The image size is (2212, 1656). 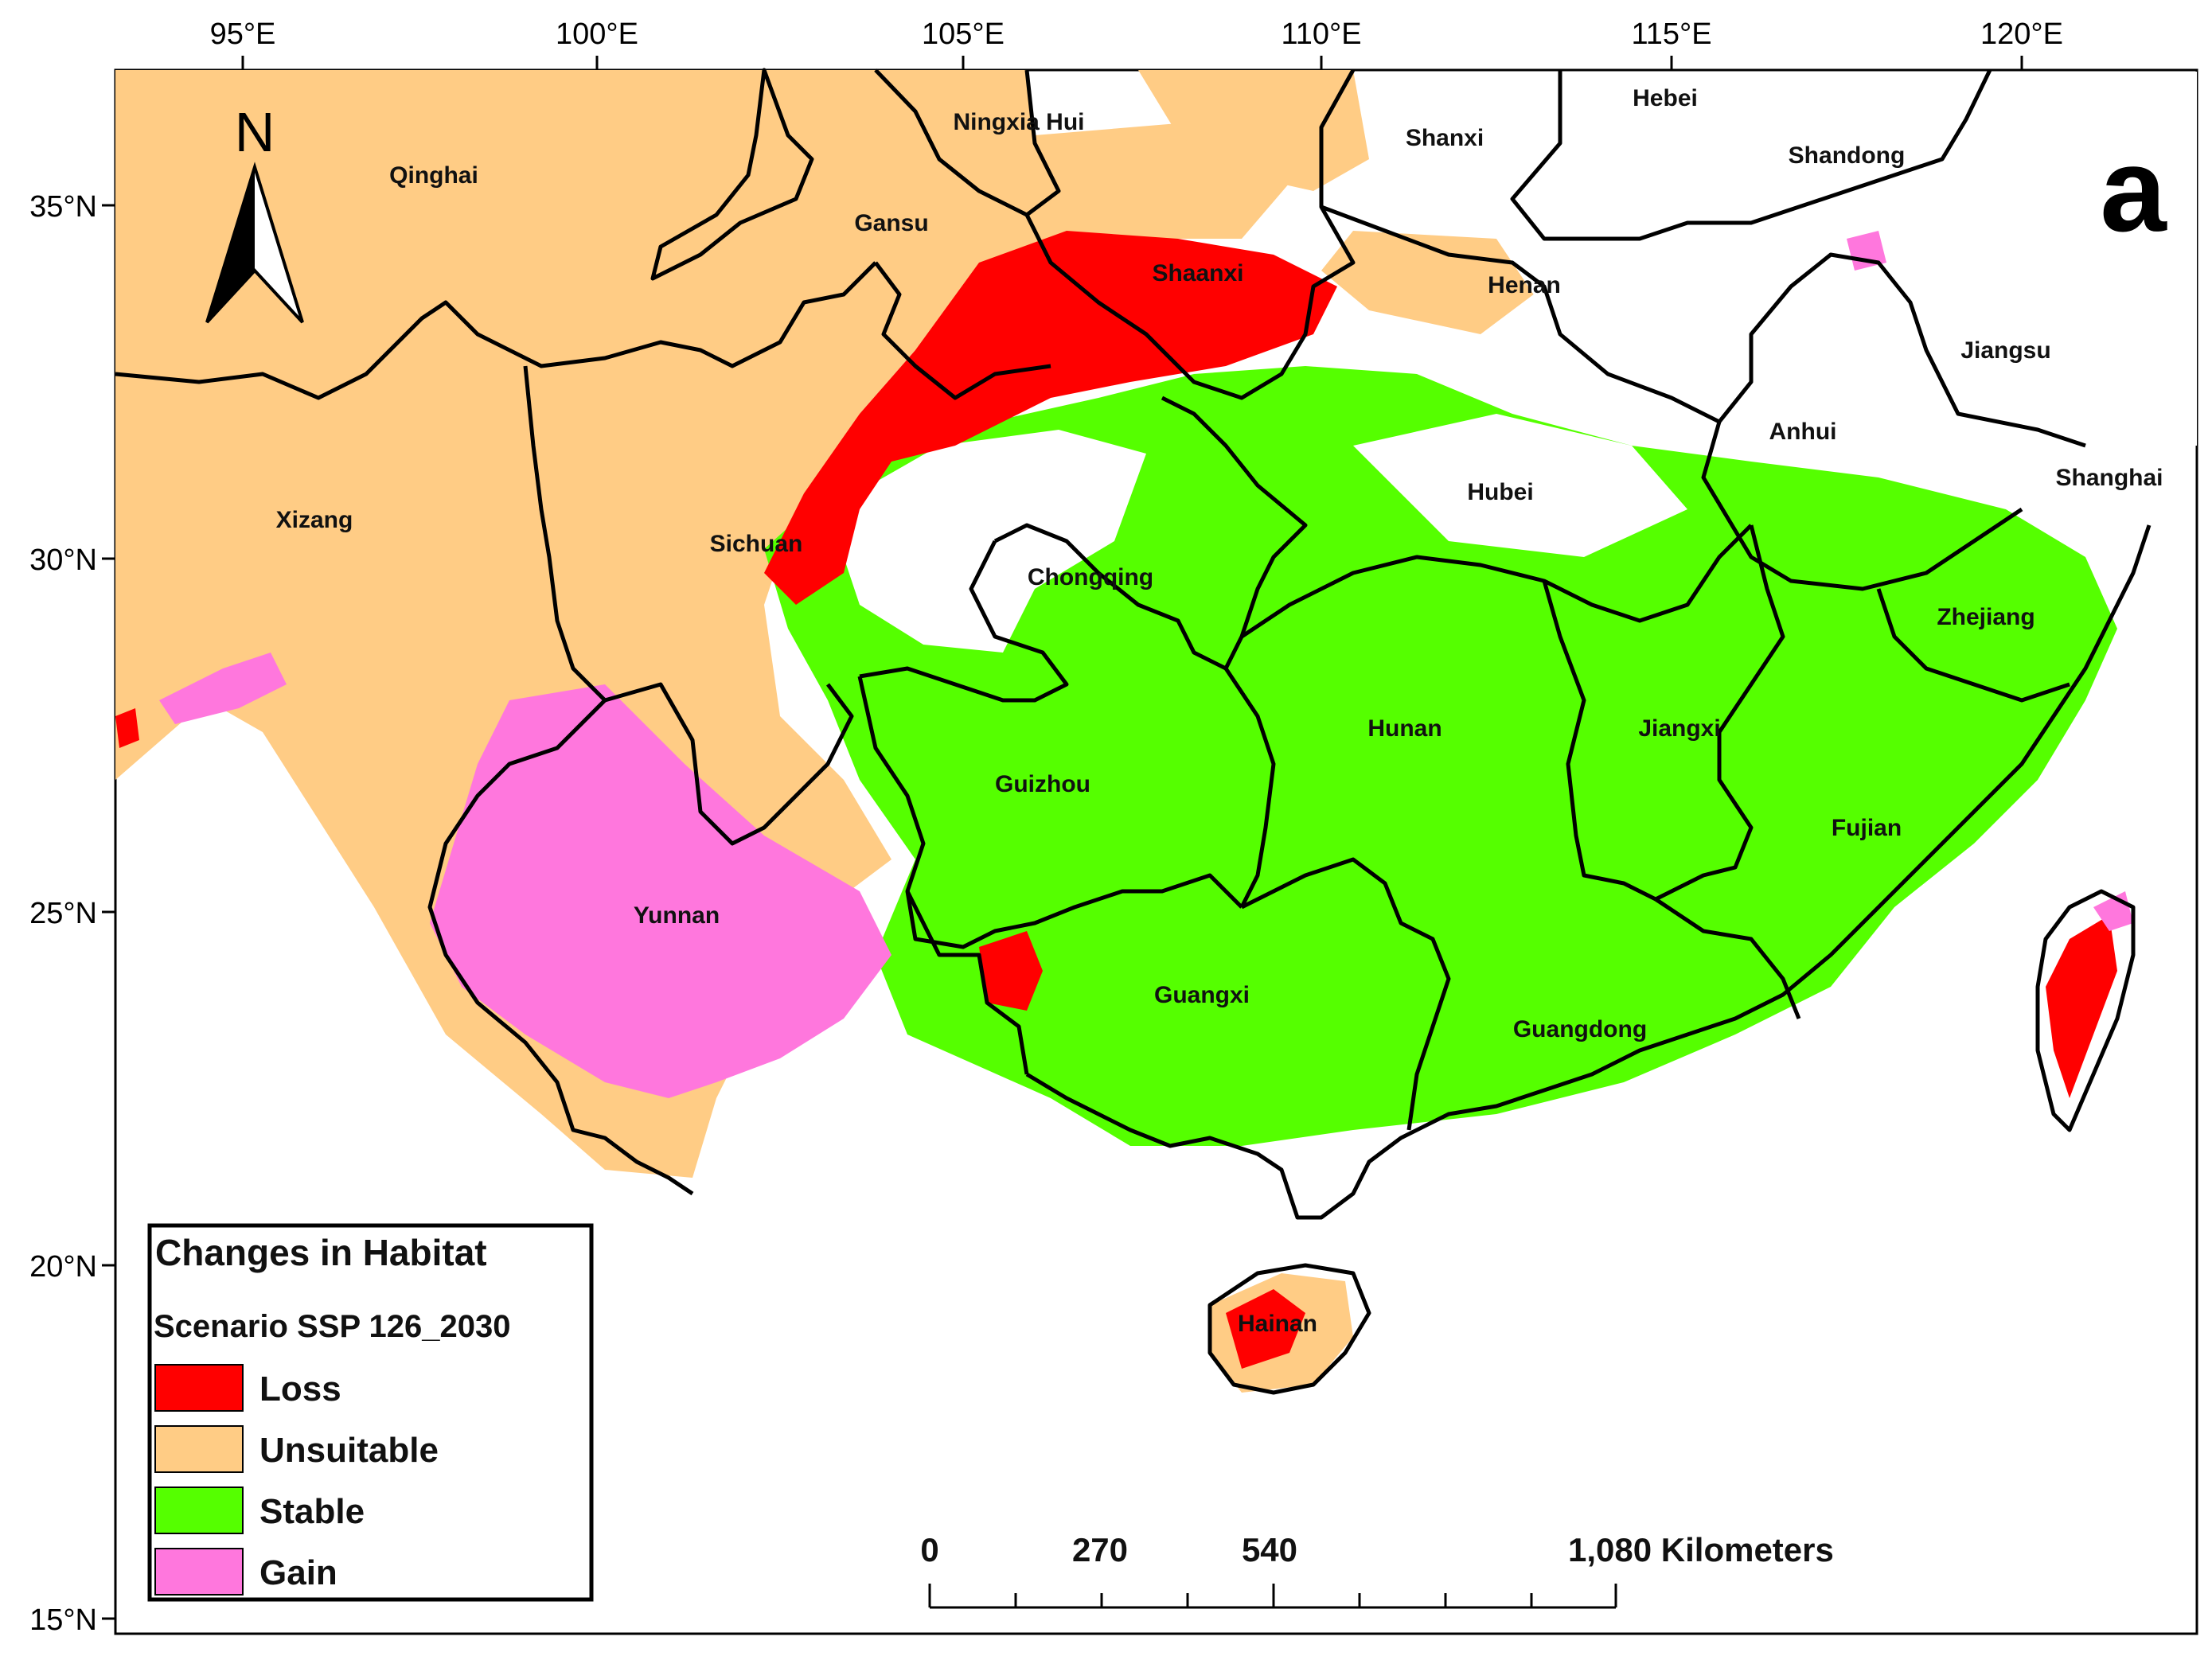 I want to click on boundary-sichuan-yunnan, so click(x=729, y=764).